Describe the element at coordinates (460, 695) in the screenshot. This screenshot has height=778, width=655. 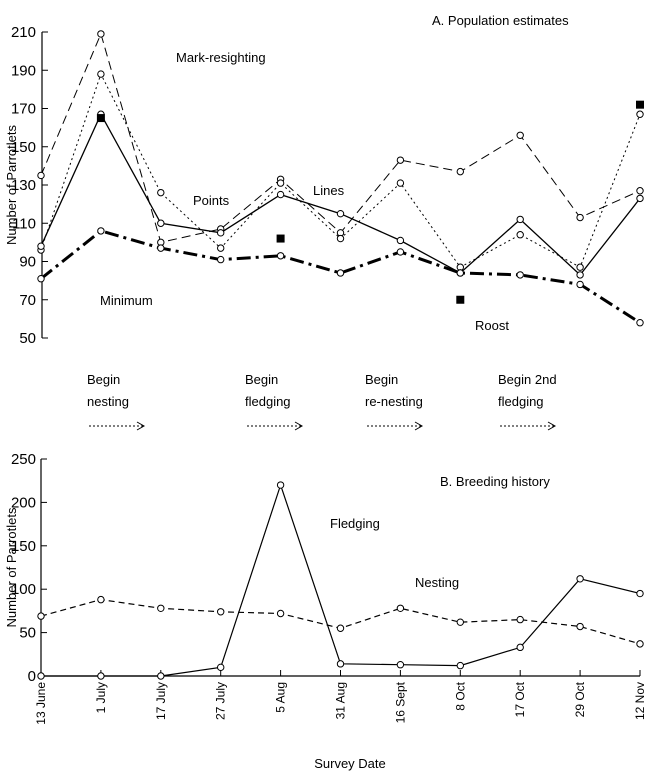
I see `x-tick-label: 8 Oct` at that location.